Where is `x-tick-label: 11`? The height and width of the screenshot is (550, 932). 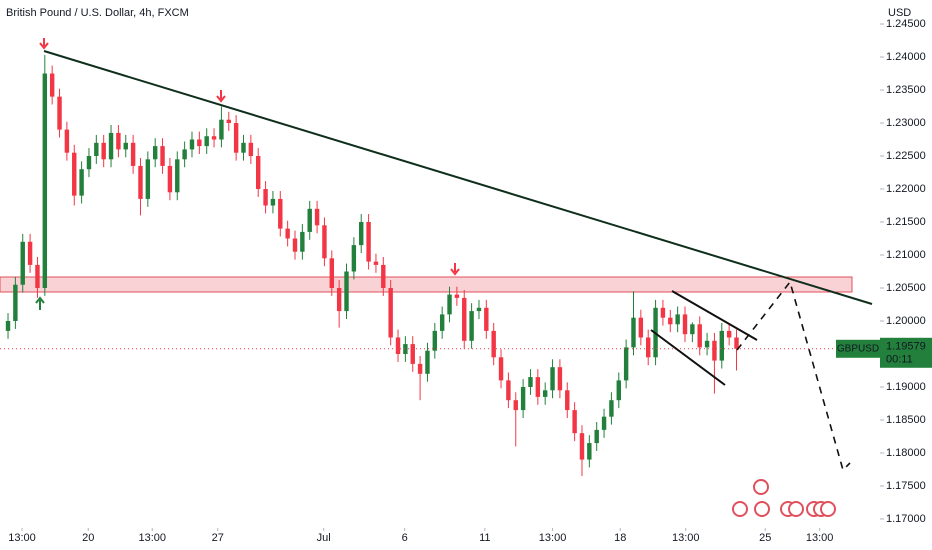 x-tick-label: 11 is located at coordinates (484, 538).